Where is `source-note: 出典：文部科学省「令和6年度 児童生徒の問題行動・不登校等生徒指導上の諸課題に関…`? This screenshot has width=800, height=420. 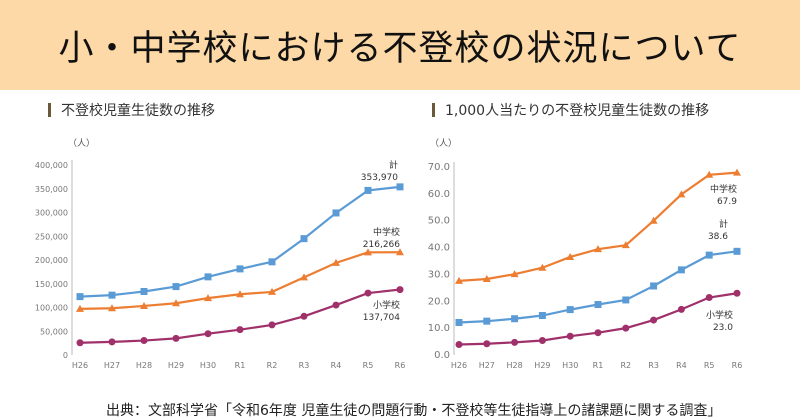 source-note: 出典：文部科学省「令和6年度 児童生徒の問題行動・不登校等生徒指導上の諸課題に関… is located at coordinates (414, 411).